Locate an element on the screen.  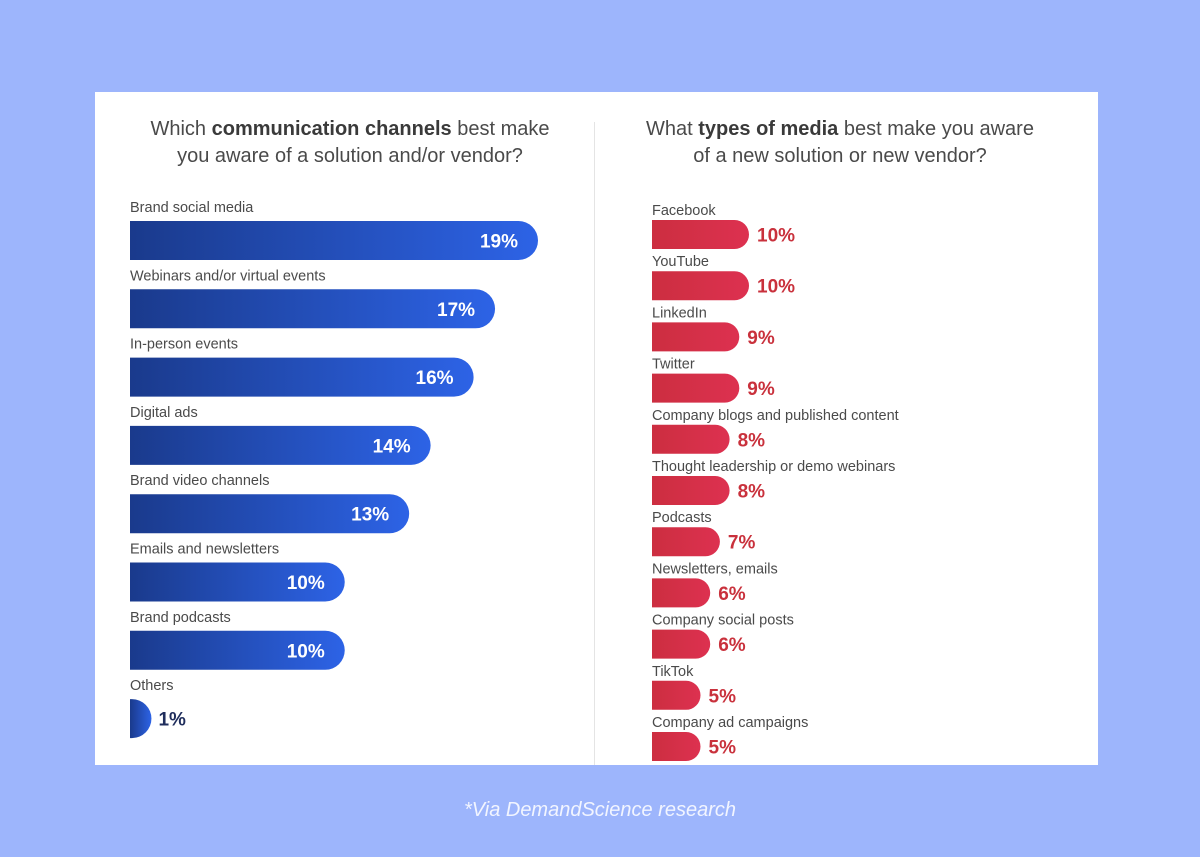
left-value-label-brand-video-channels: 13% is located at coordinates (370, 515).